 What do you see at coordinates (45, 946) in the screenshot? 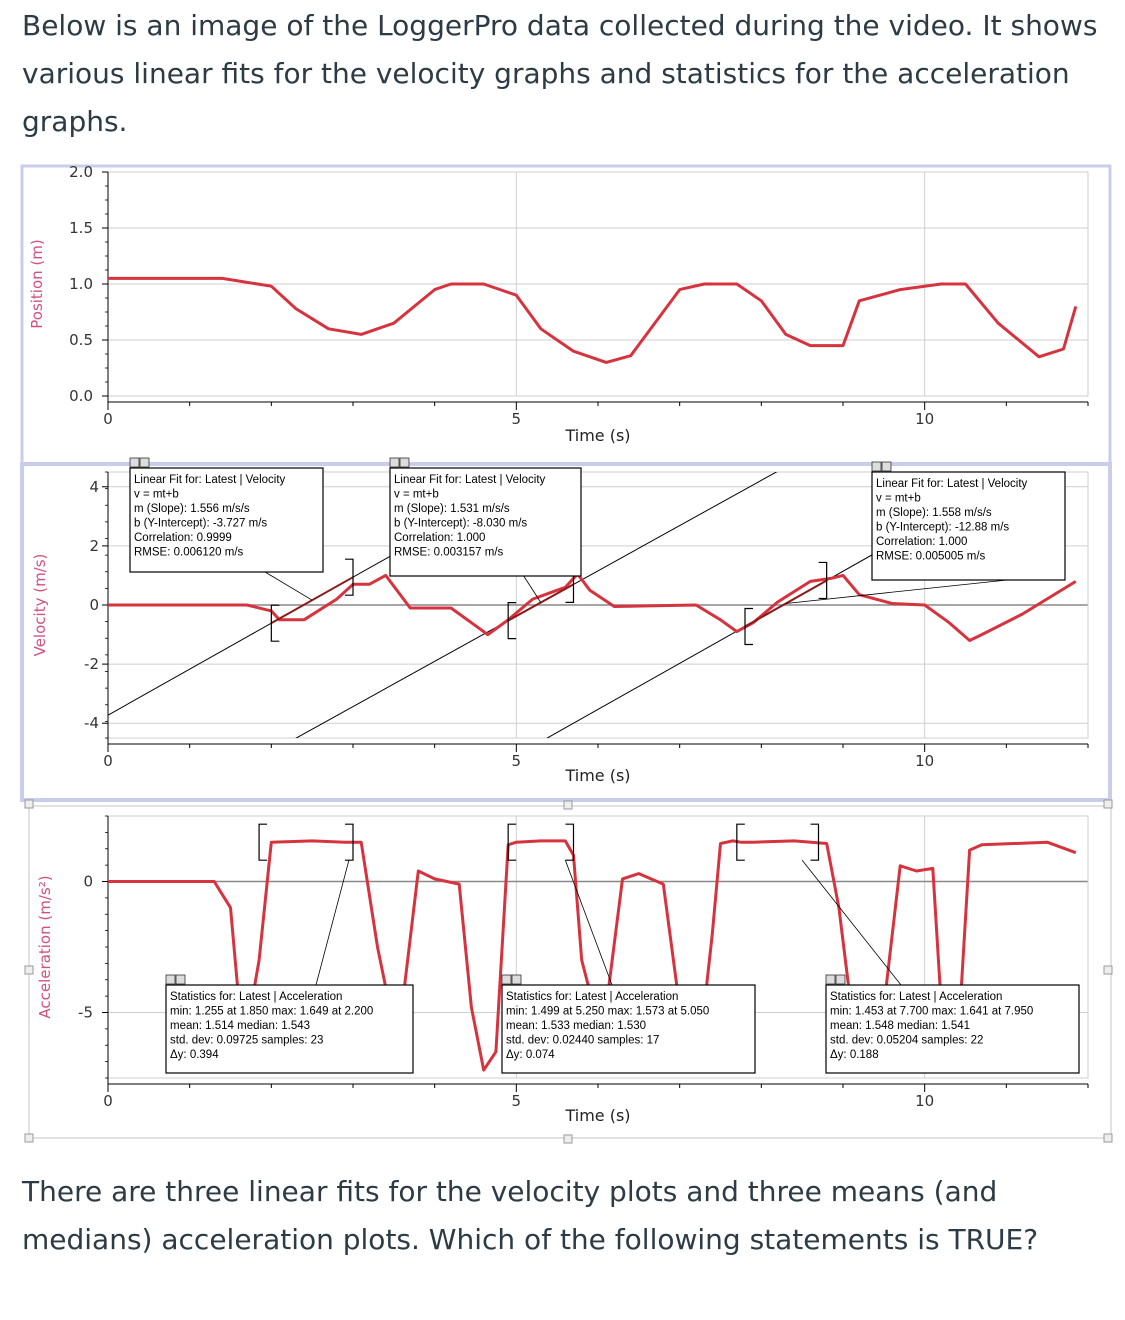
I see `y-axis-title: Acceleration (m/s²)` at bounding box center [45, 946].